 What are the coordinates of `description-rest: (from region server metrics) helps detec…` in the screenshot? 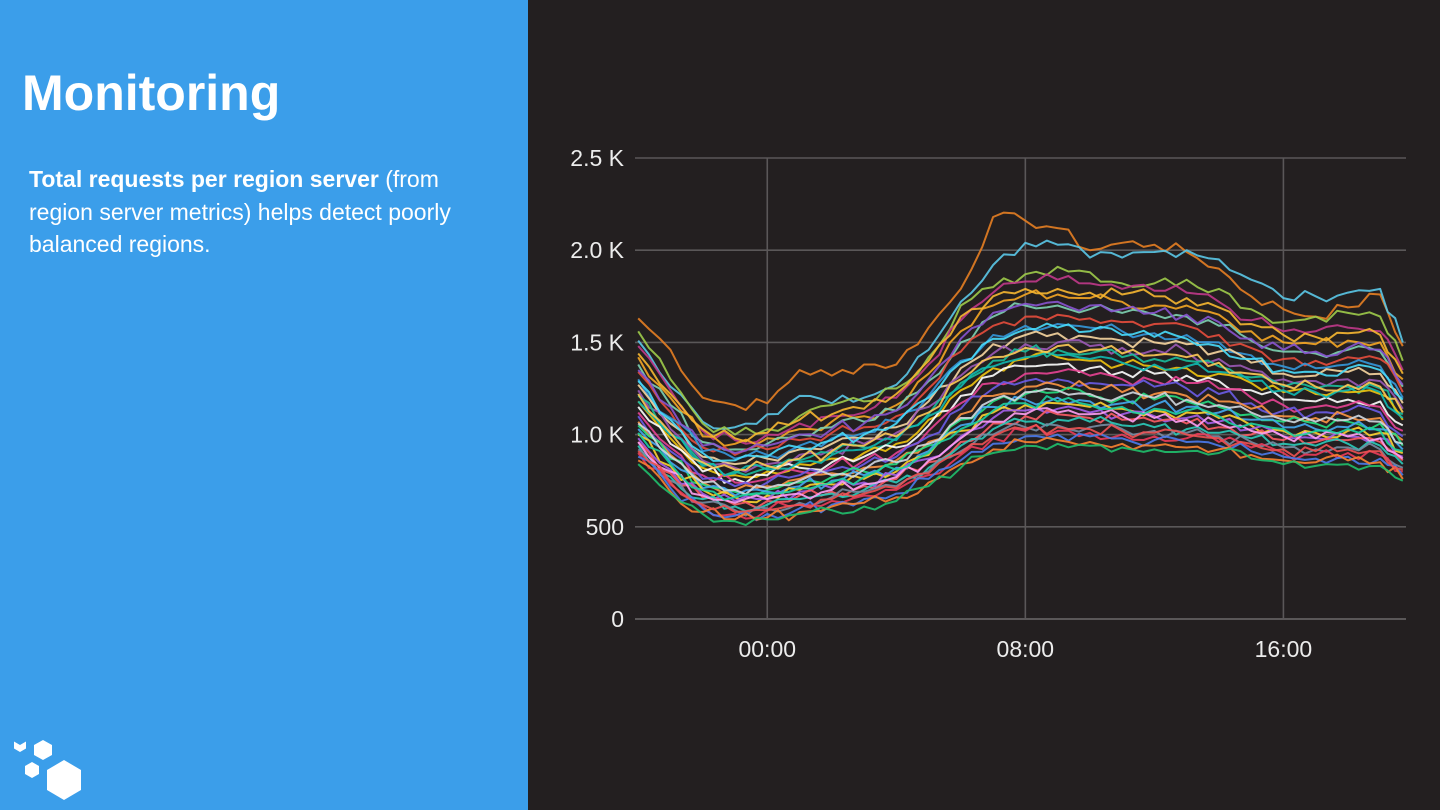 It's located at (240, 211).